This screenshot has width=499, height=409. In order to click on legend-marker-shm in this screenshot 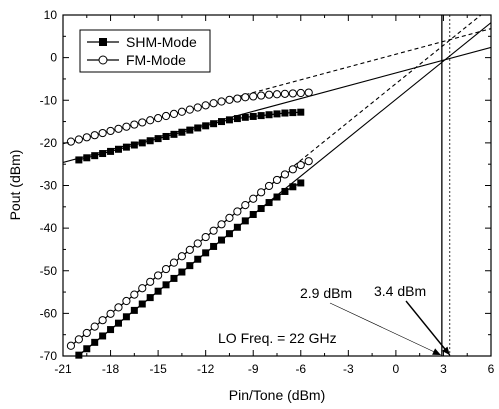, I will do `click(103, 42)`.